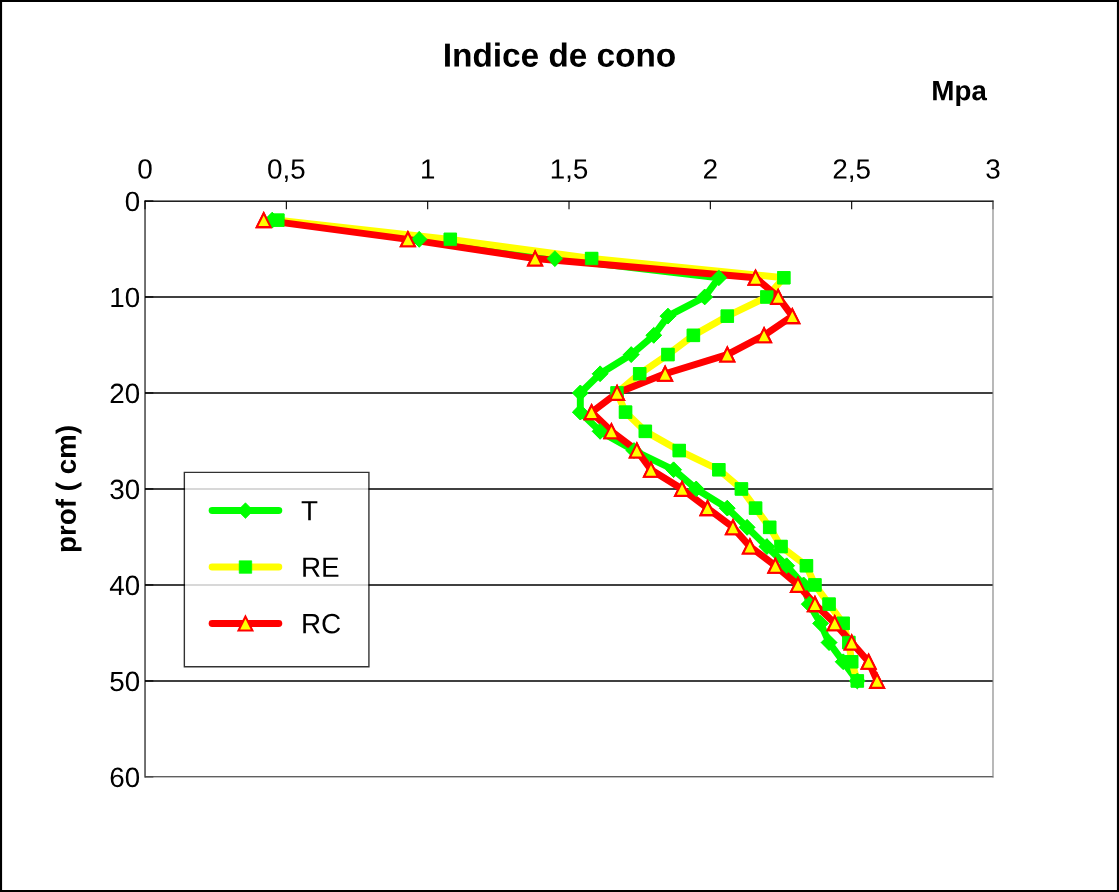 The width and height of the screenshot is (1119, 892). I want to click on y-tick-label: 0, so click(132, 201).